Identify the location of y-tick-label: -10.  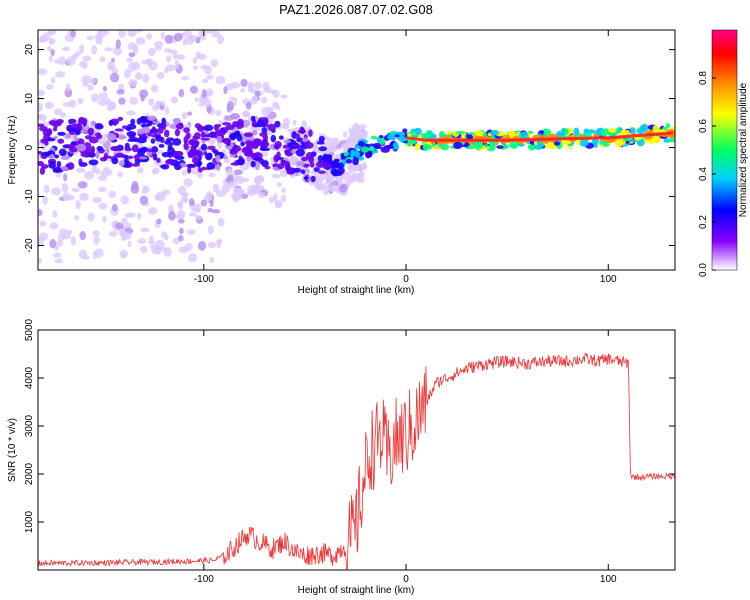
(29, 196).